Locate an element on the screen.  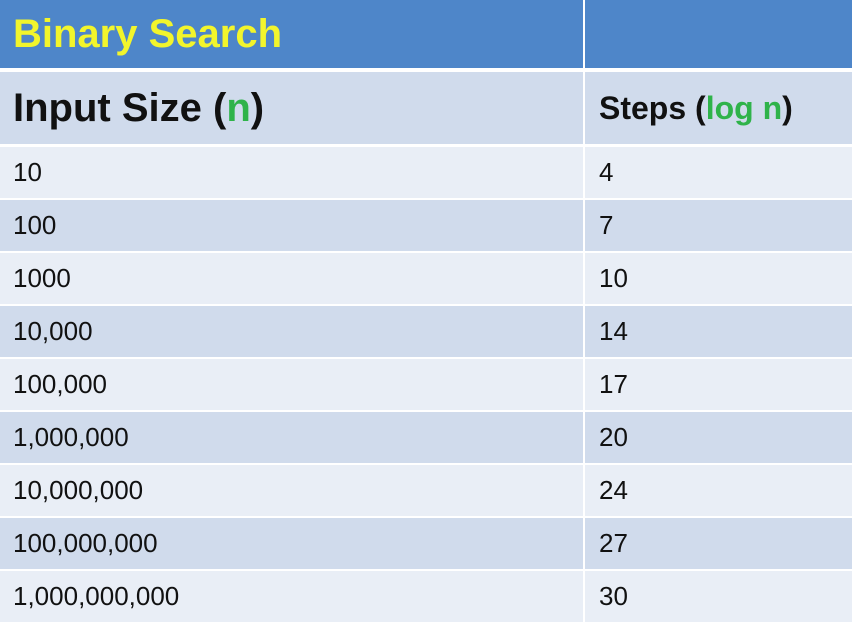
header-steps: Steps (log n) is located at coordinates (718, 108).